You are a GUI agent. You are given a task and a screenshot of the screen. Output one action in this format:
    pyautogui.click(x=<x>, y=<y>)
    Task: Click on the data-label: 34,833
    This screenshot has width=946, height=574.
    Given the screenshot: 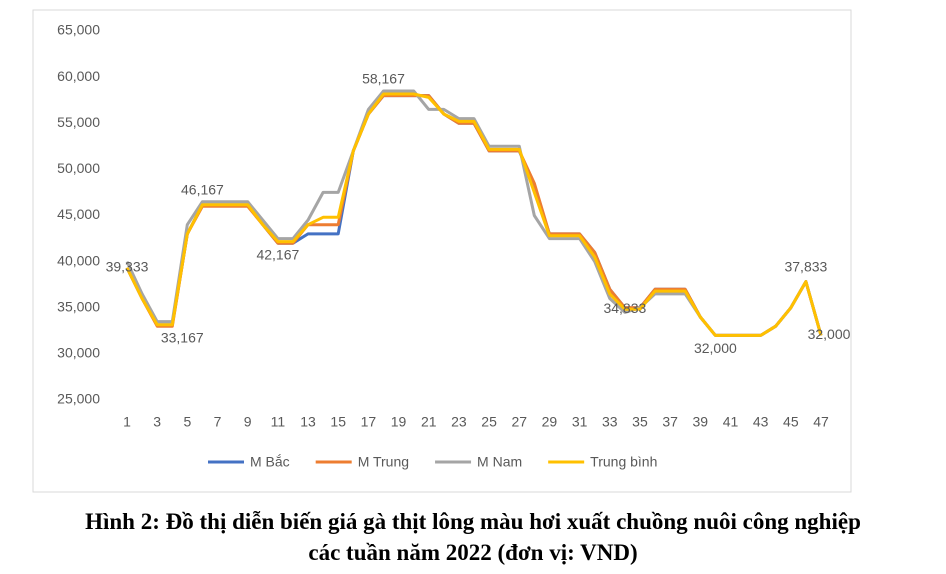 What is the action you would take?
    pyautogui.click(x=624, y=308)
    